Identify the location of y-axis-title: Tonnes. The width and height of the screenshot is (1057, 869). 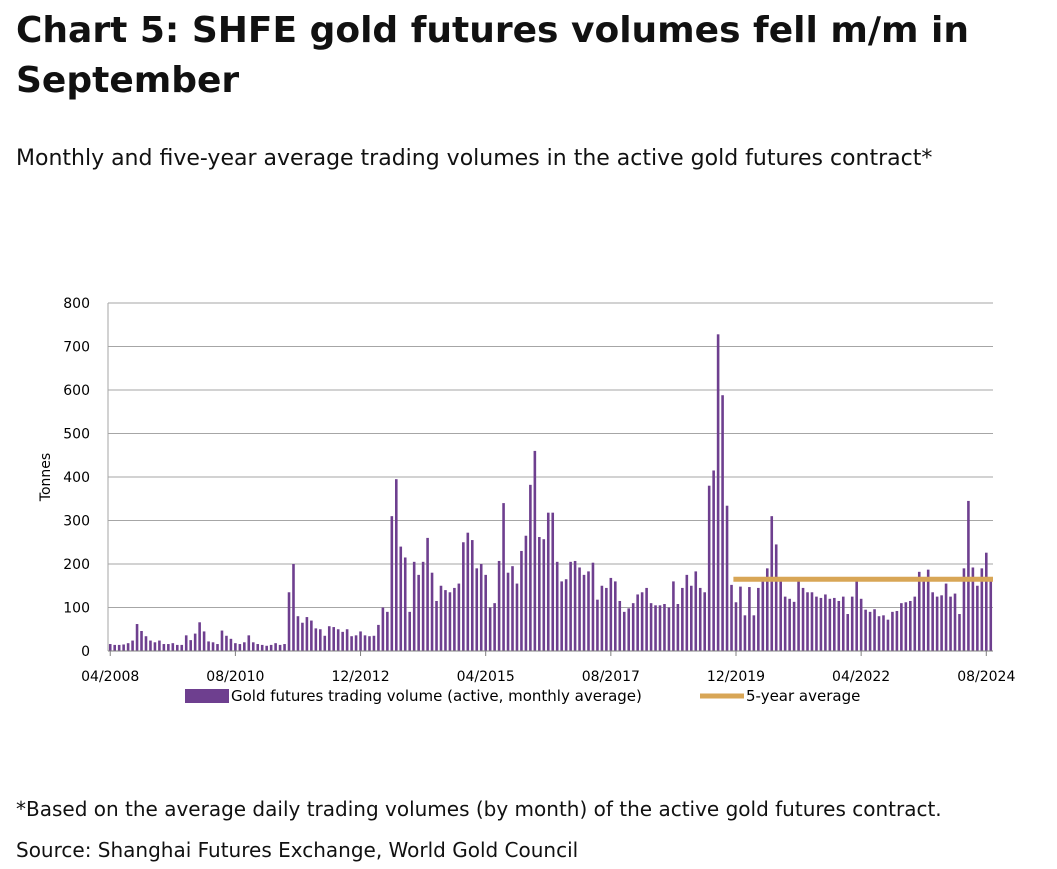
(46, 477).